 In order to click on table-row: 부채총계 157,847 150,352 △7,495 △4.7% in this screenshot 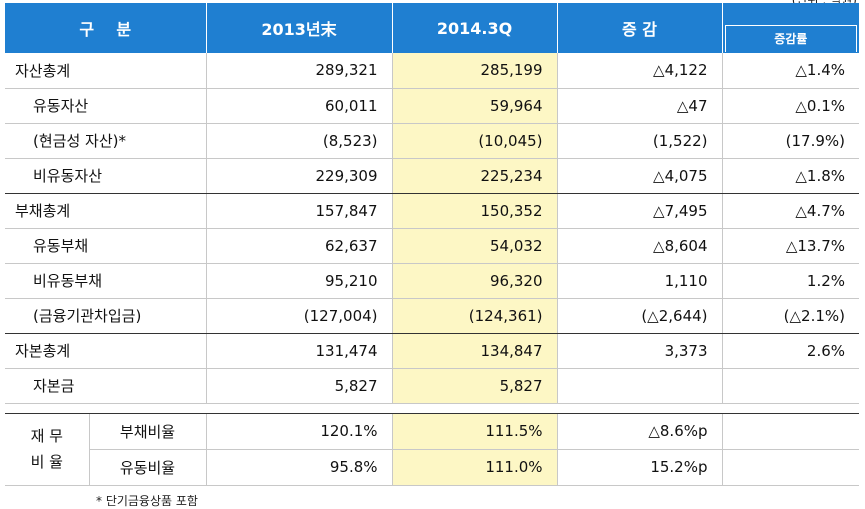, I will do `click(432, 211)`.